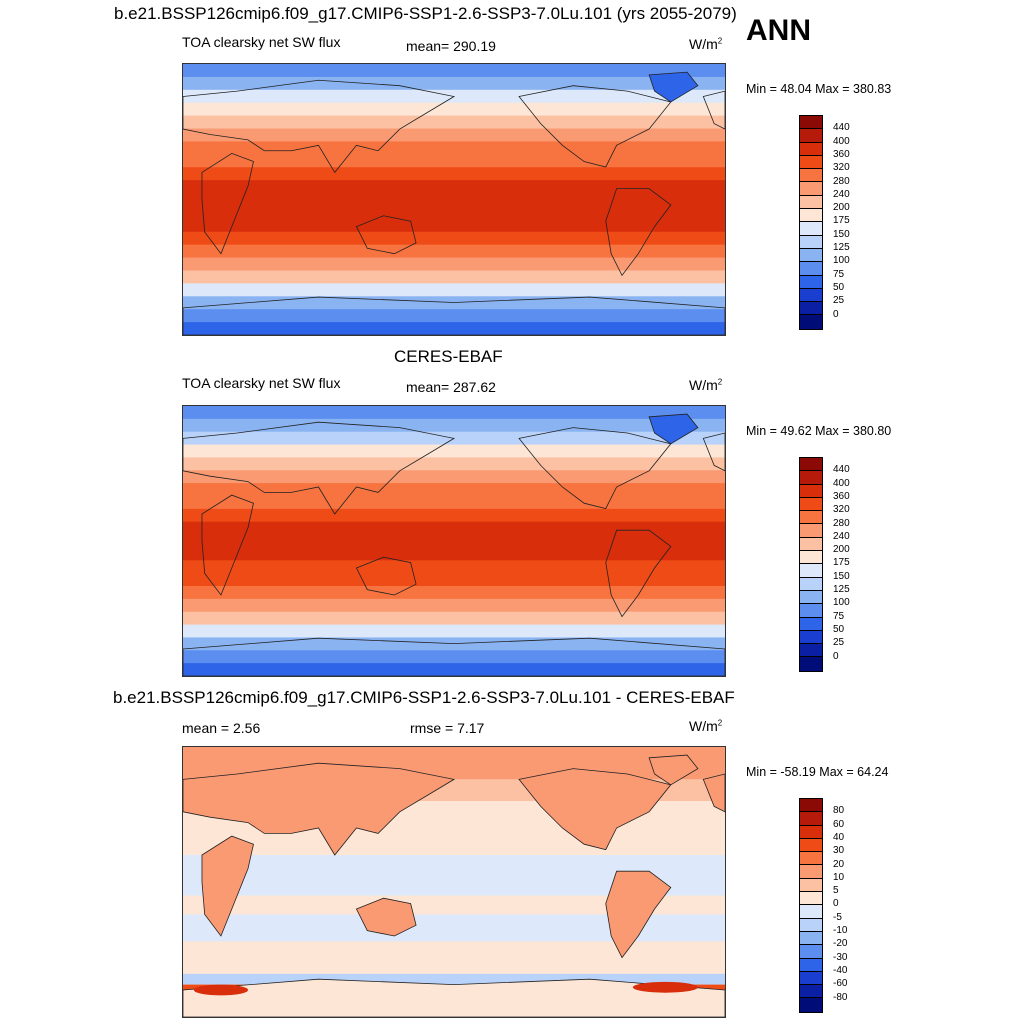  Describe the element at coordinates (839, 837) in the screenshot. I see `panel3-colorbar-tick-label: 40` at that location.